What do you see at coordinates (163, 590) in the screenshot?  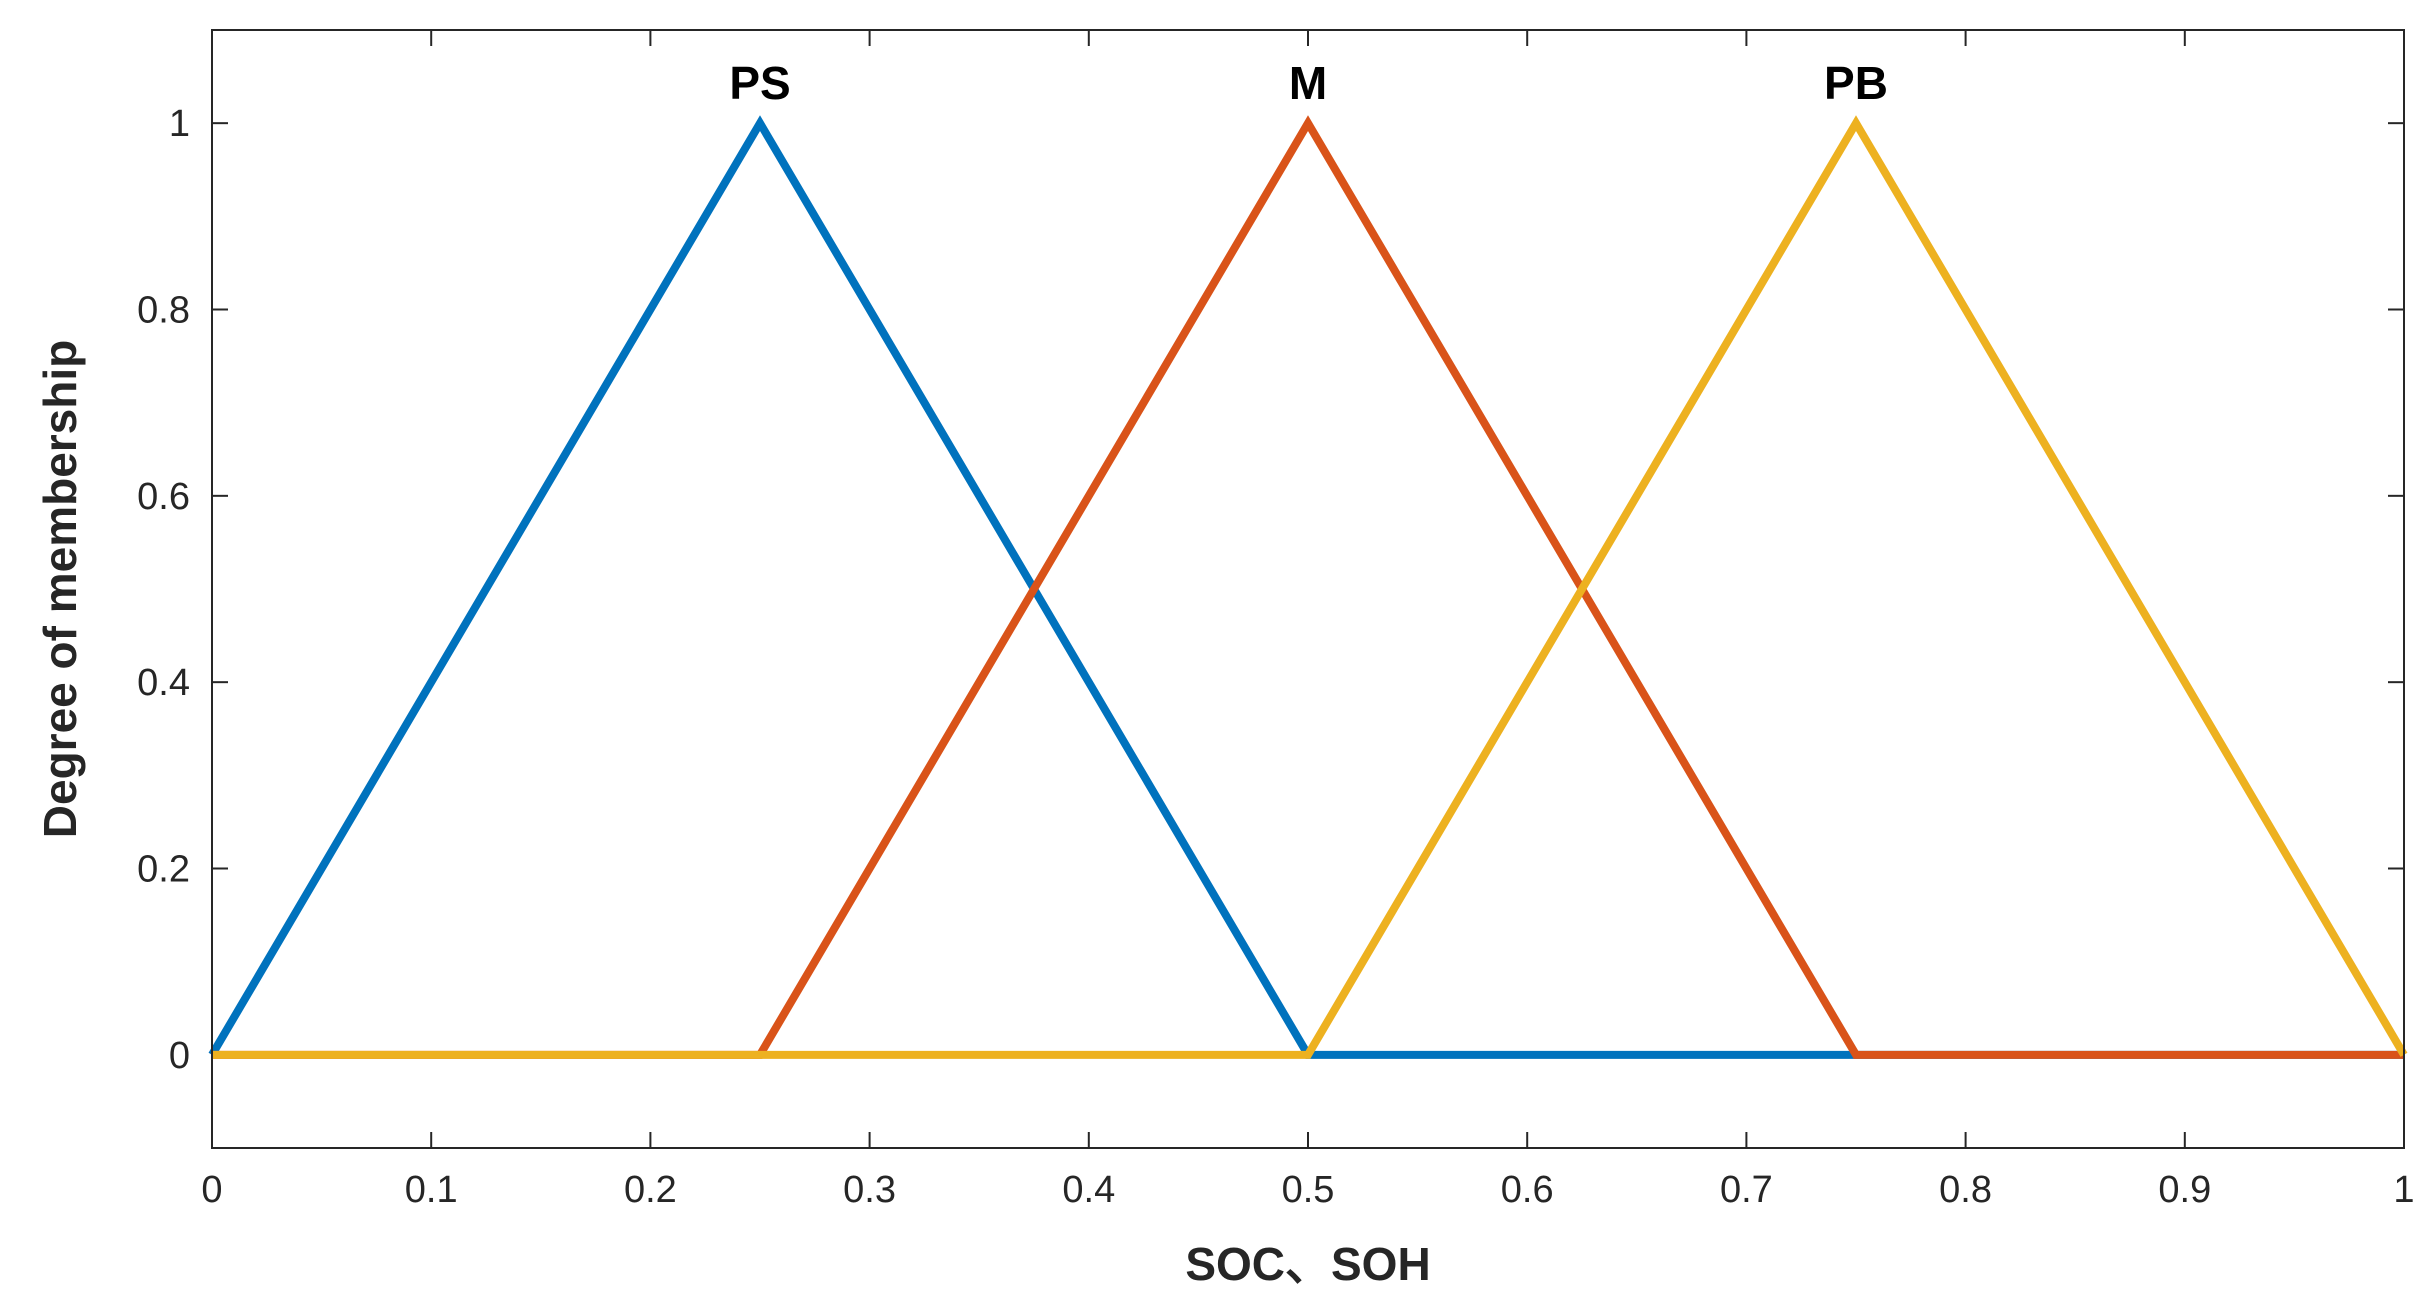 I see `y-tick-labels: 0 0.2 0.4 0.6 0.8 1` at bounding box center [163, 590].